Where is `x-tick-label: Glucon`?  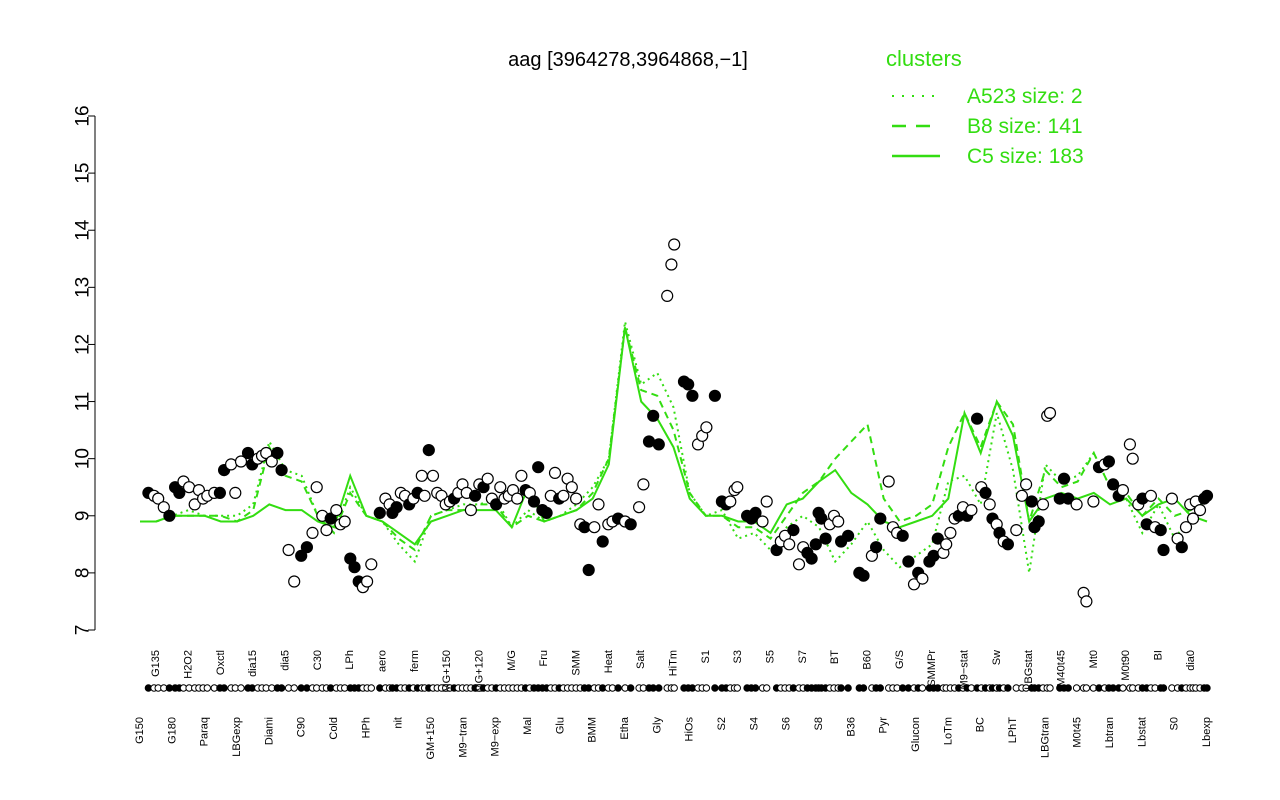 x-tick-label: Glucon is located at coordinates (916, 734).